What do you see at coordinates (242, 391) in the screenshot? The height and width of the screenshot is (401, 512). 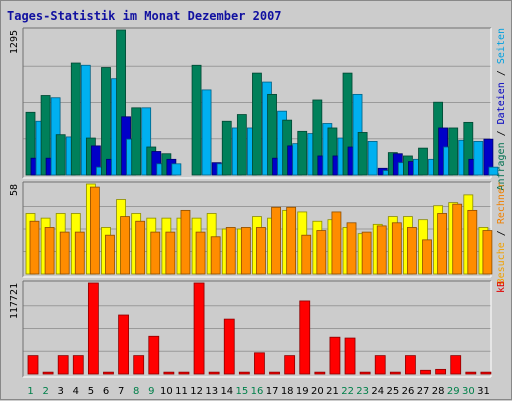 I see `x-tick-label-day-15: 15` at bounding box center [242, 391].